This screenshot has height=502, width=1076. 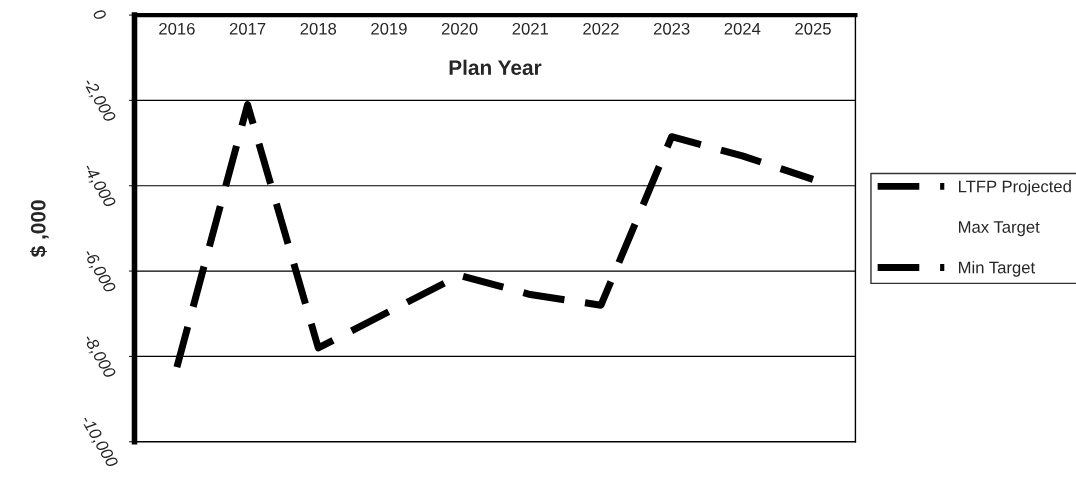 I want to click on text: Max Target, so click(x=999, y=229).